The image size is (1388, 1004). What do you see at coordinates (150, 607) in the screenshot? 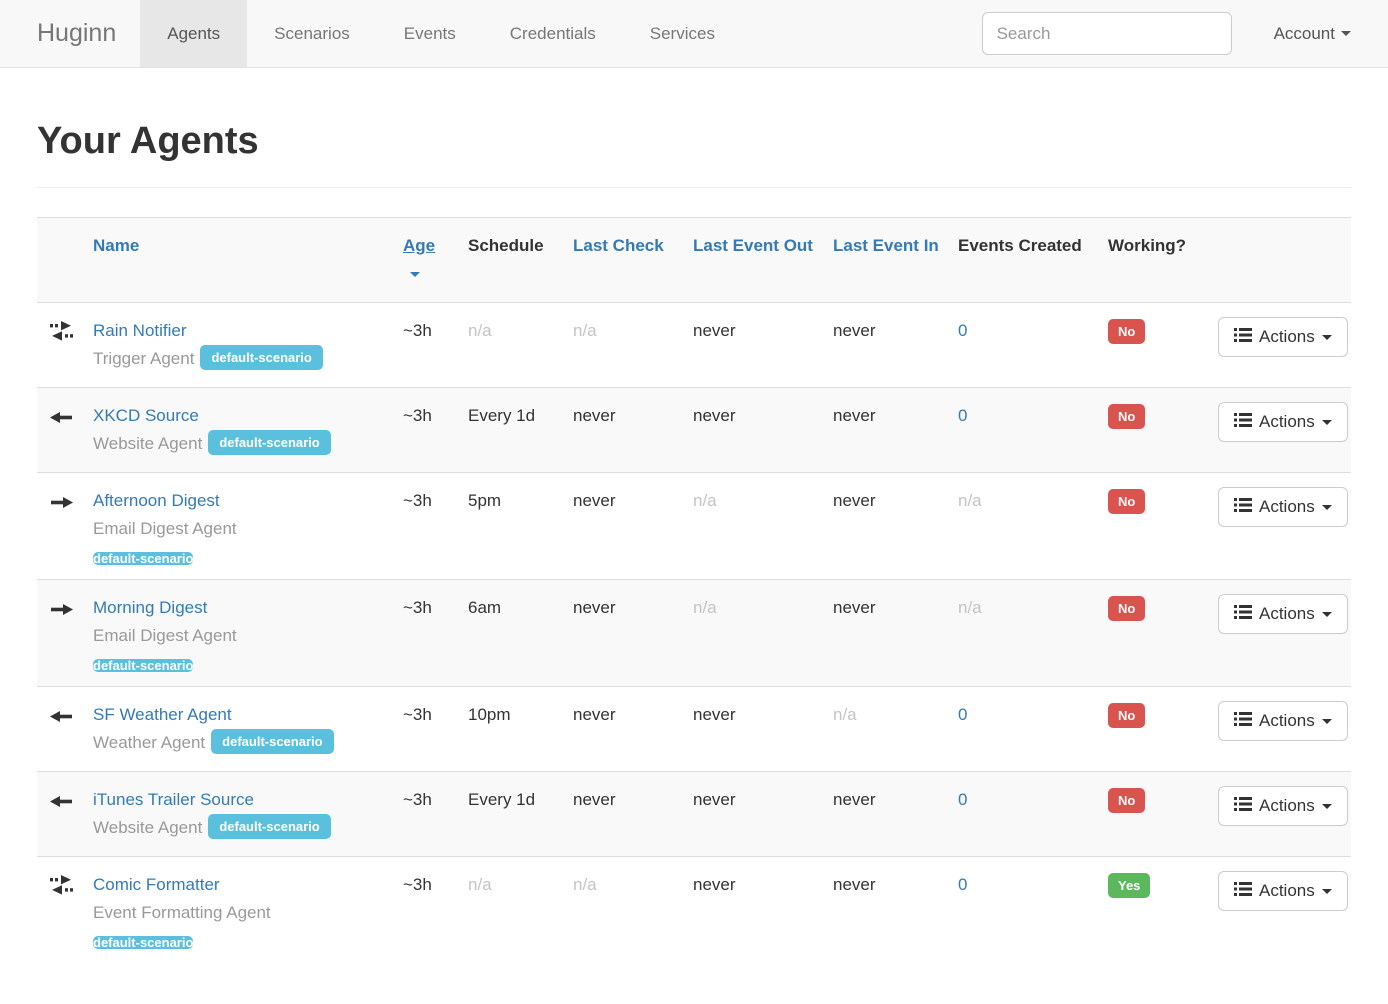
I see `agent-name-link: Morning Digest` at bounding box center [150, 607].